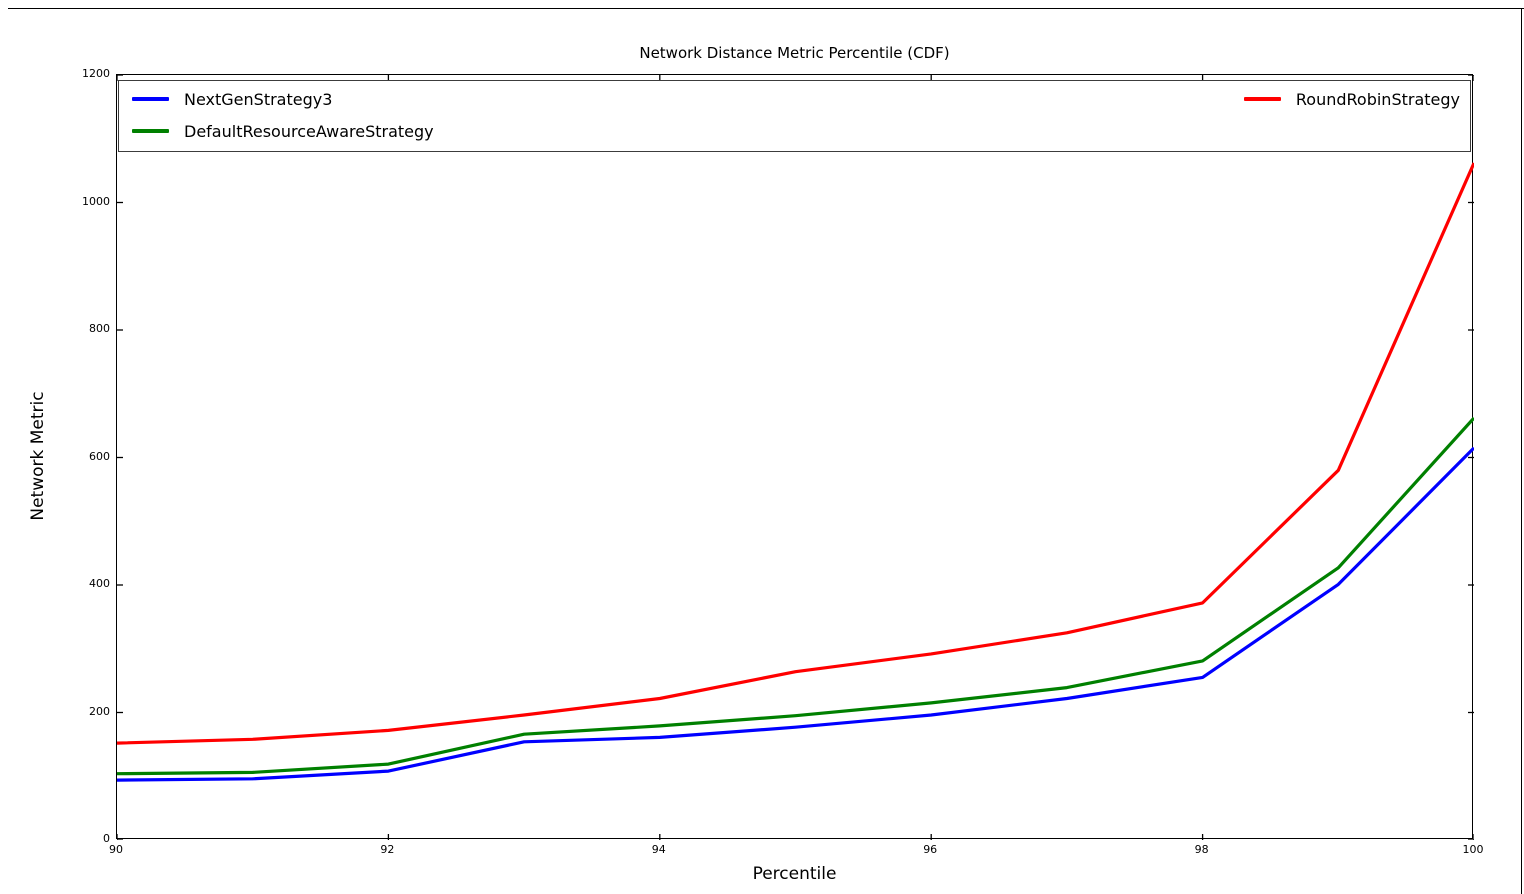  What do you see at coordinates (1377, 99) in the screenshot?
I see `legend-label: RoundRobinStrategy` at bounding box center [1377, 99].